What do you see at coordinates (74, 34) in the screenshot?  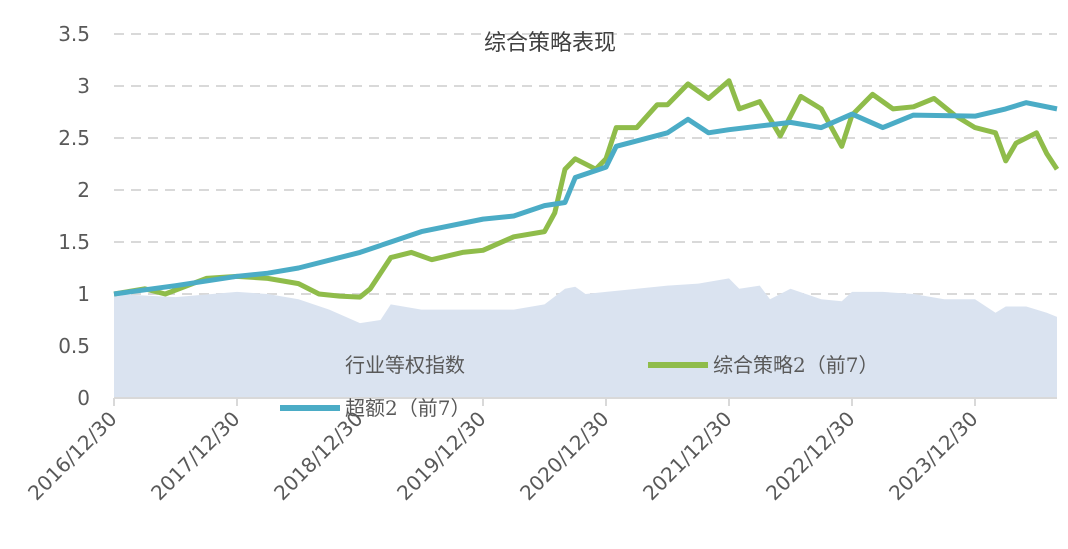 I see `y-tick-label: 3.5` at bounding box center [74, 34].